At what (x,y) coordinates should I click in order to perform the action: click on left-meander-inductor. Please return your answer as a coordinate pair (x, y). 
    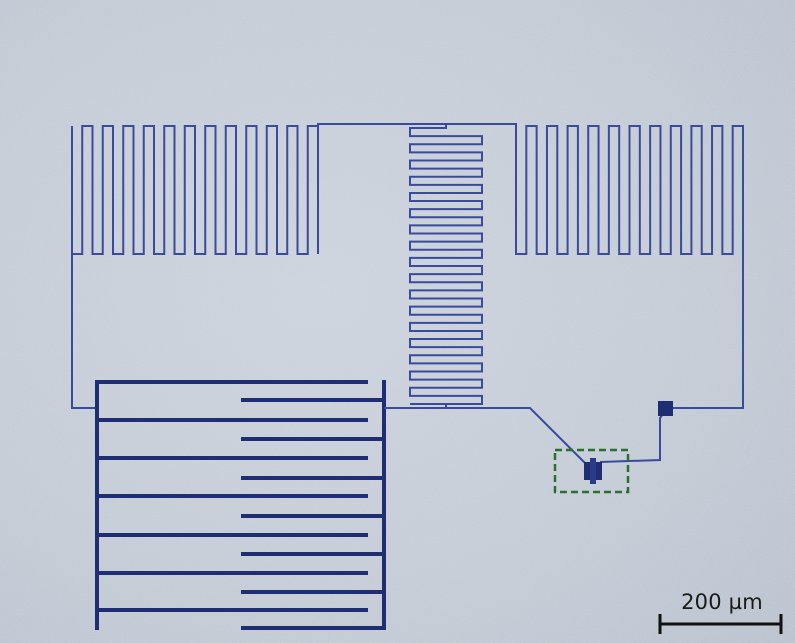
    Looking at the image, I should click on (195, 190).